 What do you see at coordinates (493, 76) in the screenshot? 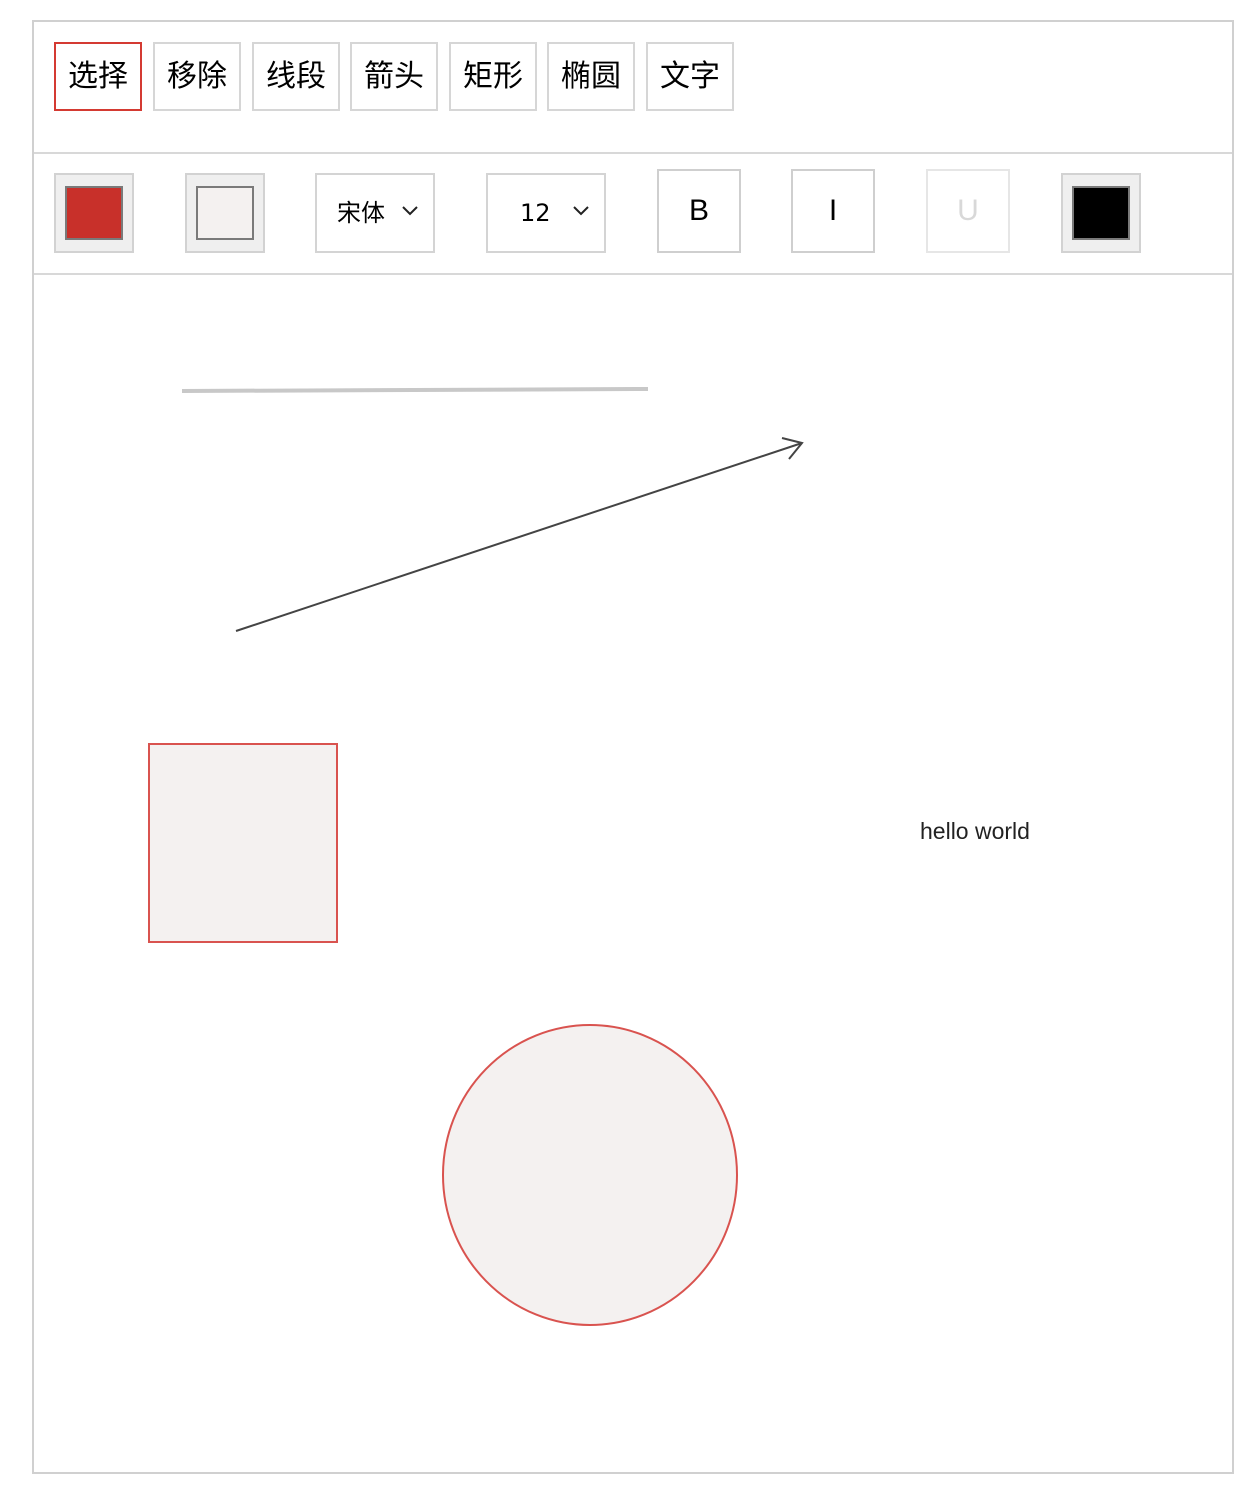
I see `tool-rectangle-button: 矩形` at bounding box center [493, 76].